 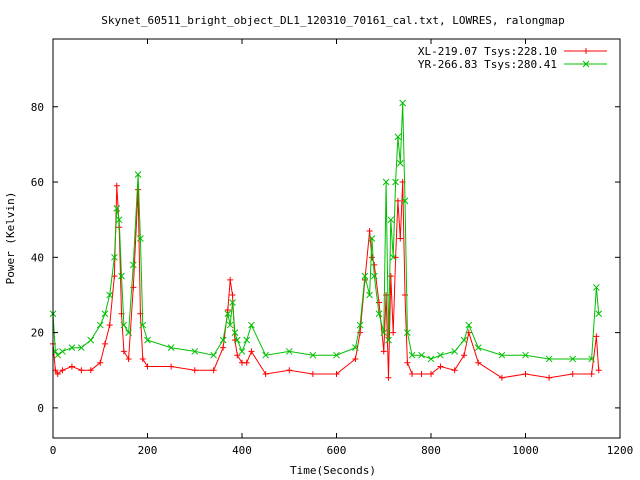 I want to click on x-tick-label: 1000, so click(x=525, y=450).